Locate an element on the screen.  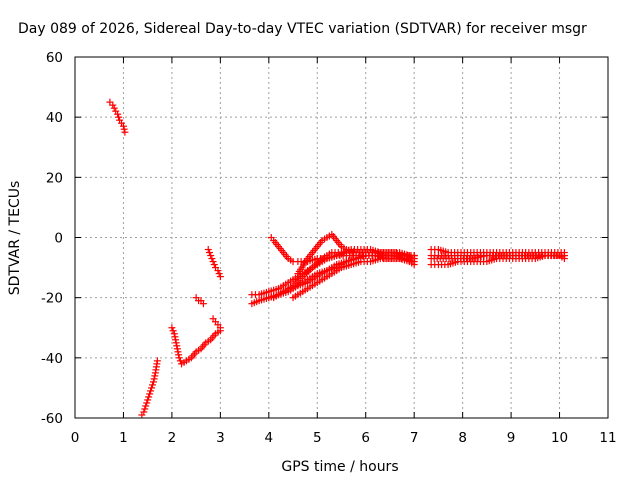
x-tick-label: 0 is located at coordinates (75, 438).